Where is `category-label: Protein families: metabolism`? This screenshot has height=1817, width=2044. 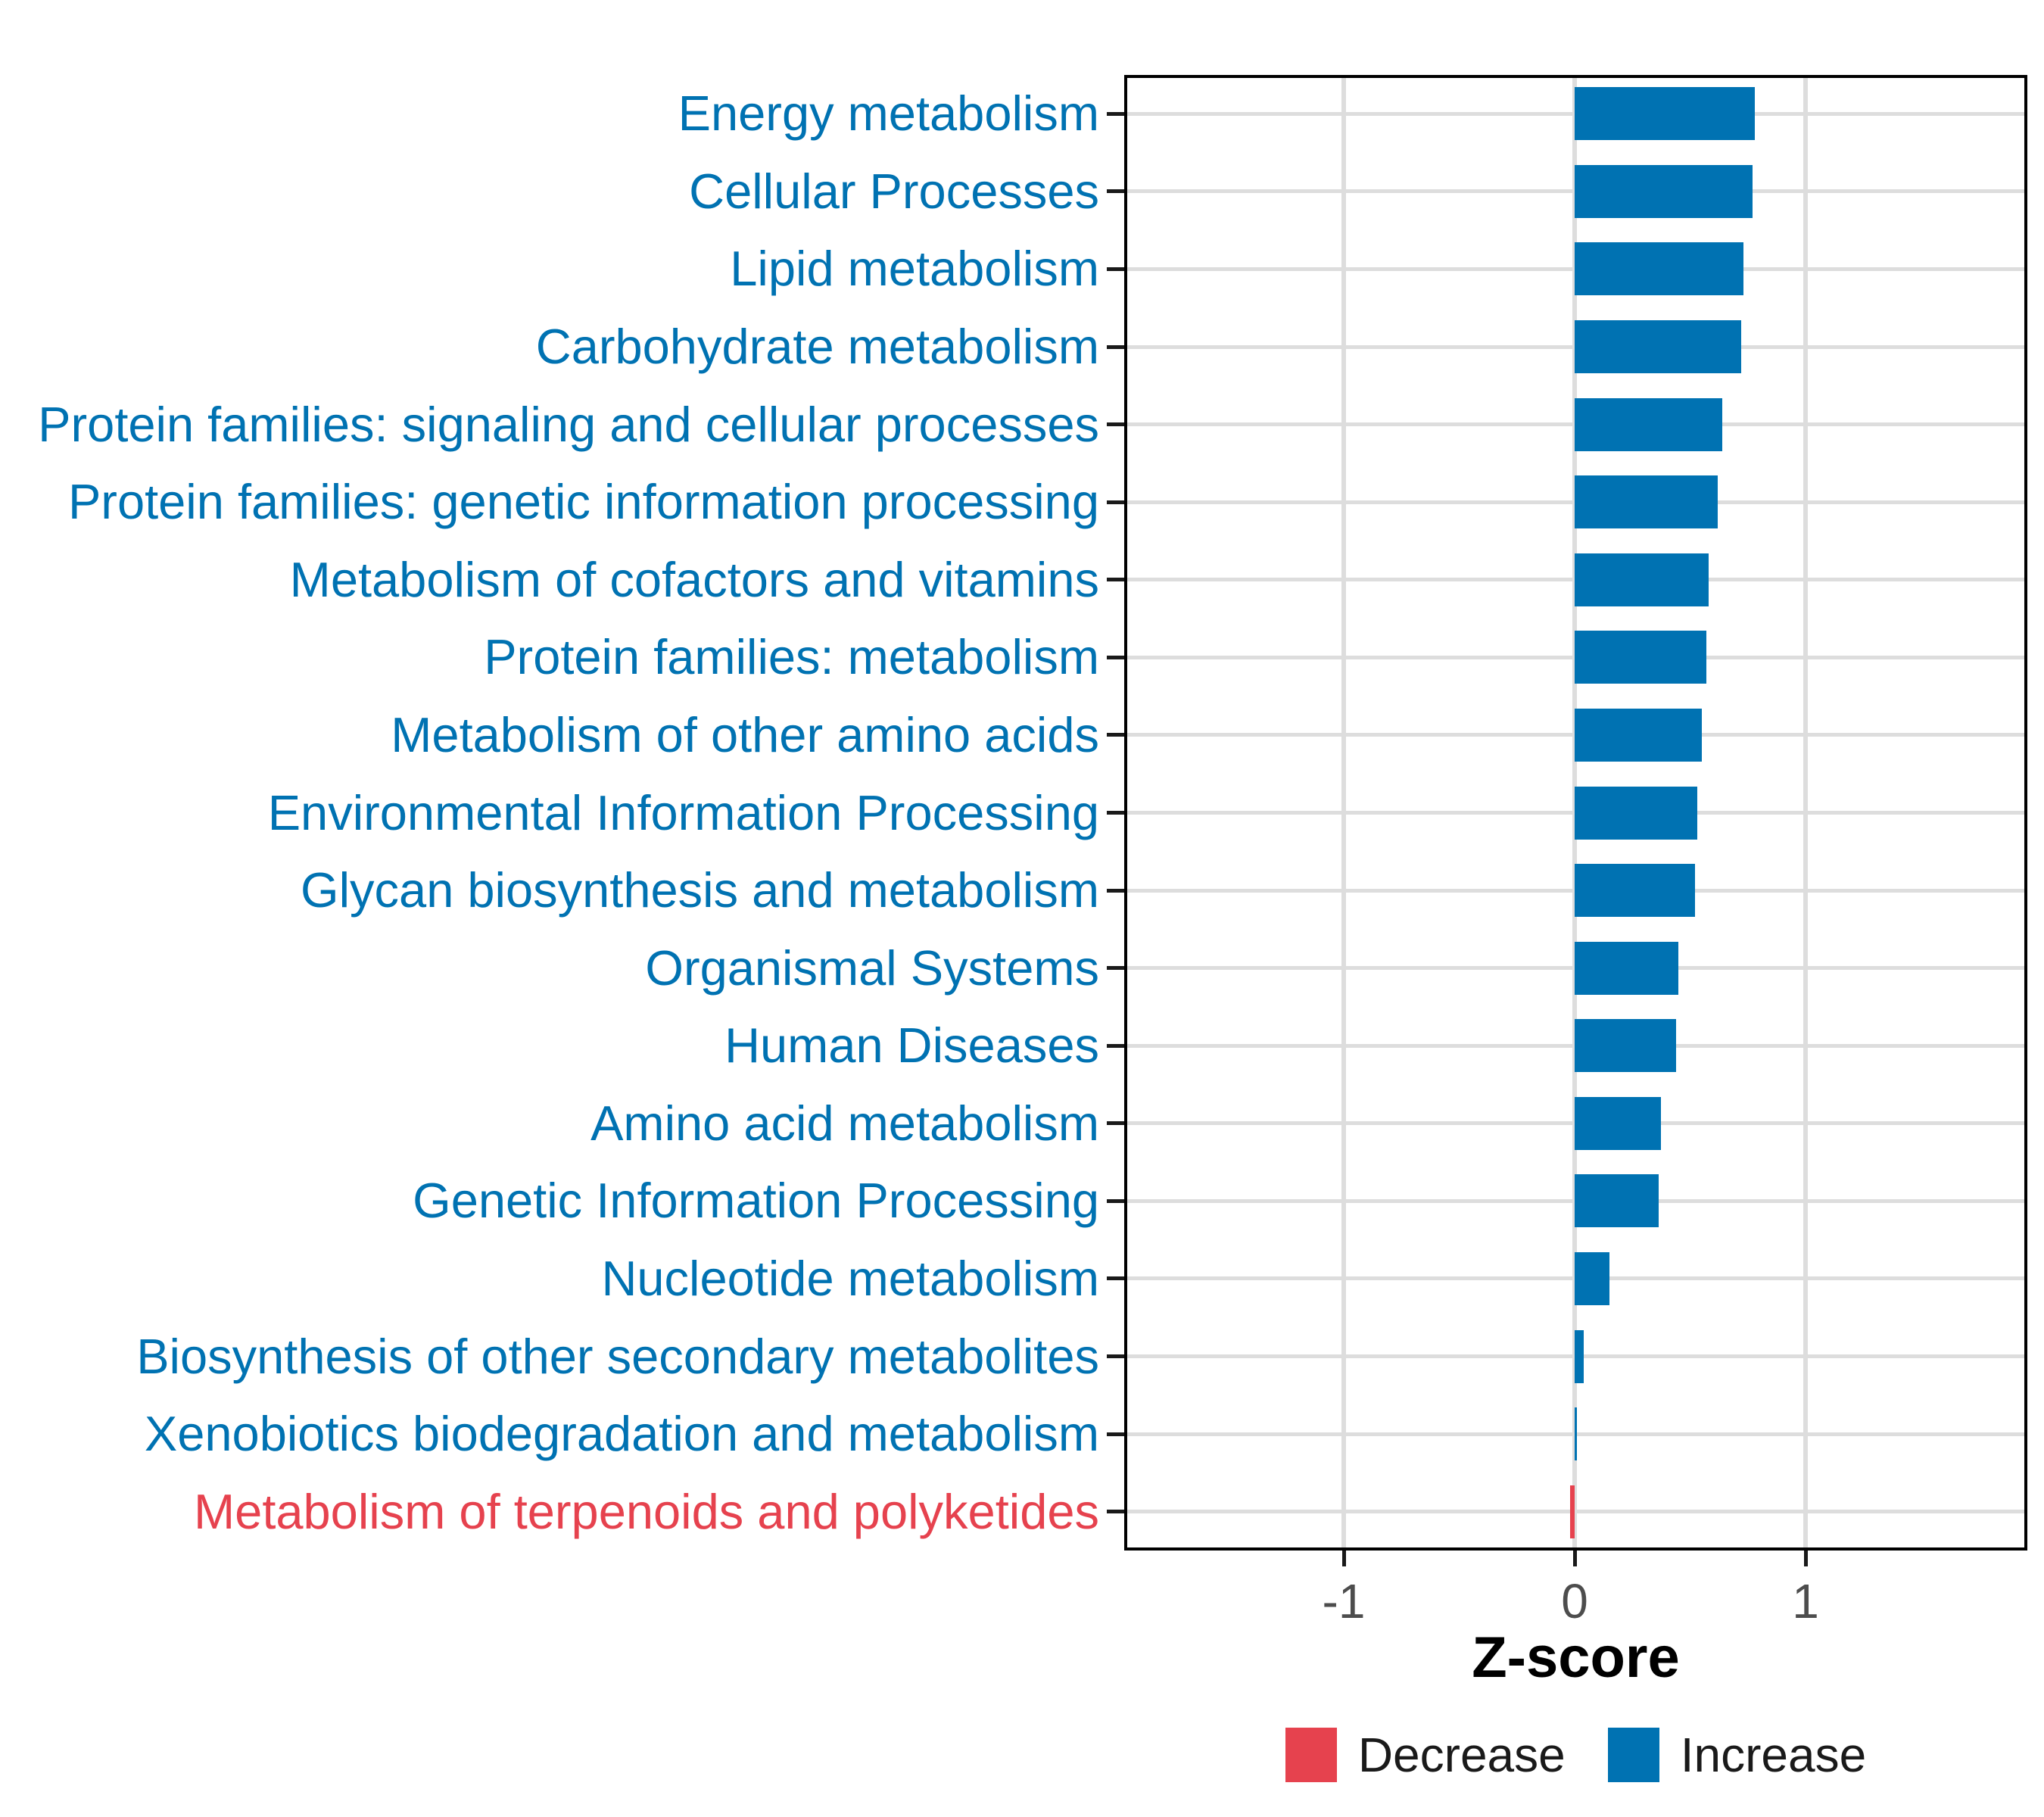 category-label: Protein families: metabolism is located at coordinates (791, 657).